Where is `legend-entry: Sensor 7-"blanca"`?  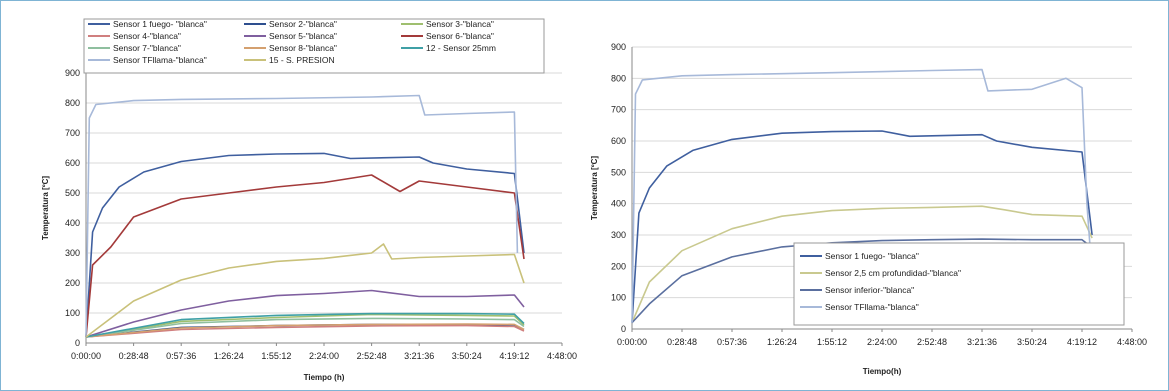 legend-entry: Sensor 7-"blanca" is located at coordinates (147, 48).